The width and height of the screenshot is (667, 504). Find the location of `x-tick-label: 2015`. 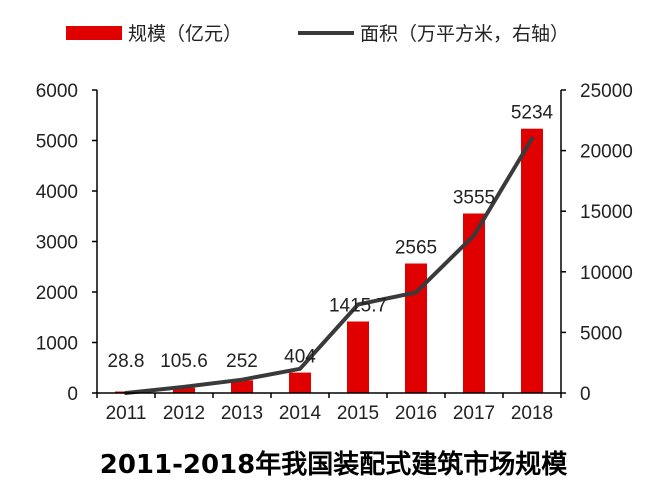

x-tick-label: 2015 is located at coordinates (358, 413).